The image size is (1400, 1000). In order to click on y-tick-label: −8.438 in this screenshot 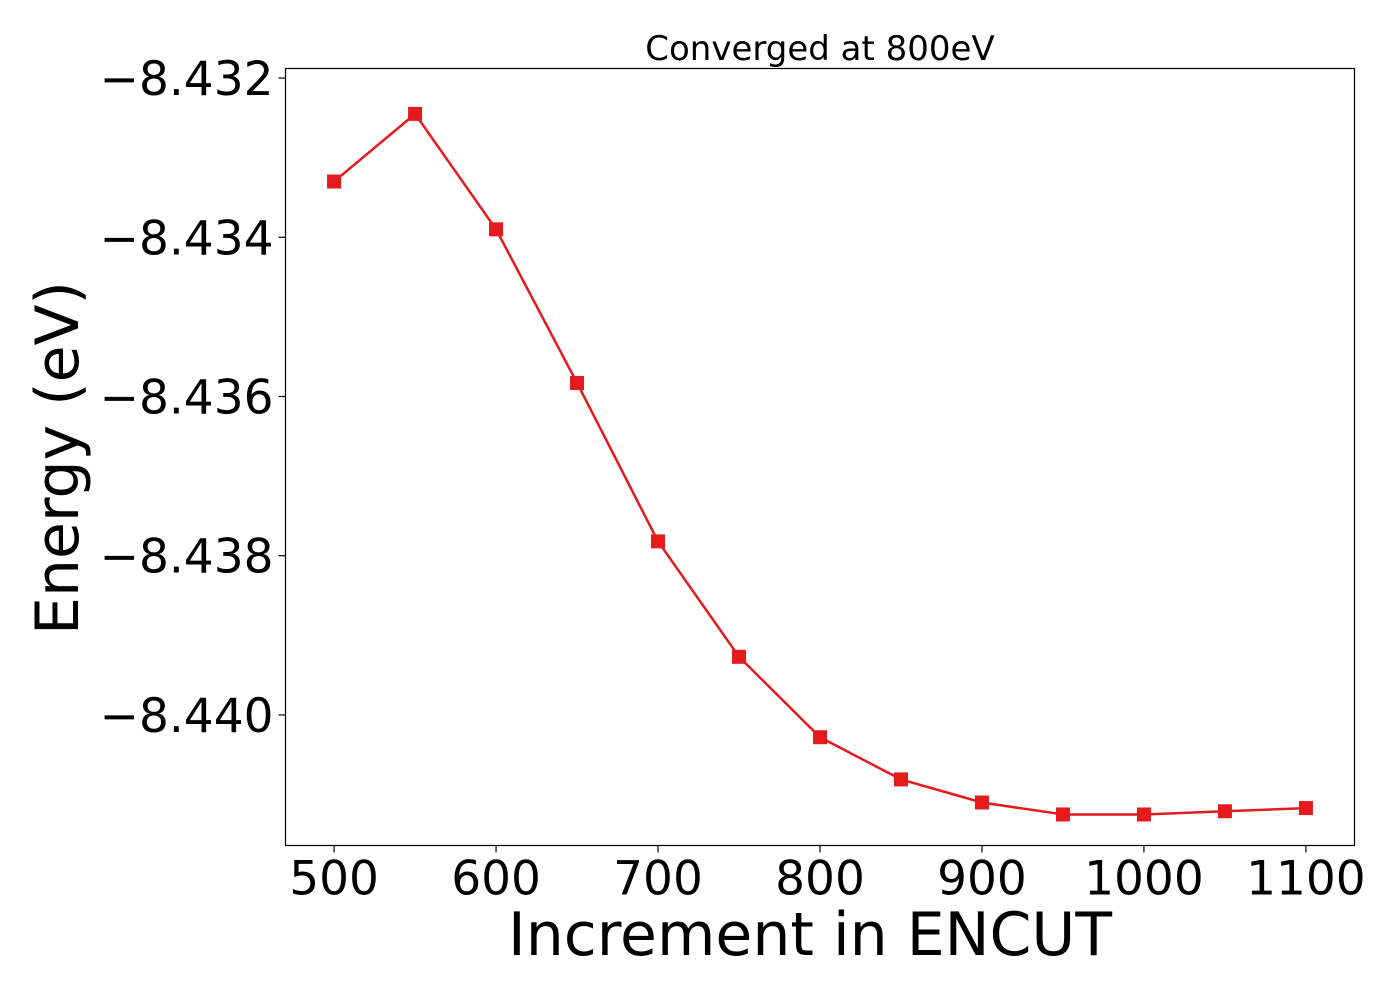, I will do `click(187, 557)`.